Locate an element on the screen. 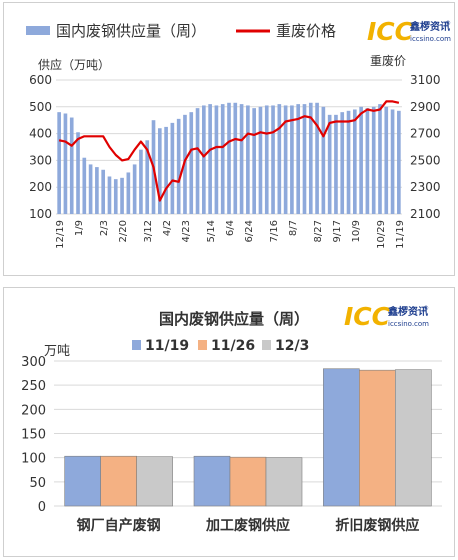 The width and height of the screenshot is (458, 560). x-tick-label: 11/19 is located at coordinates (400, 234).